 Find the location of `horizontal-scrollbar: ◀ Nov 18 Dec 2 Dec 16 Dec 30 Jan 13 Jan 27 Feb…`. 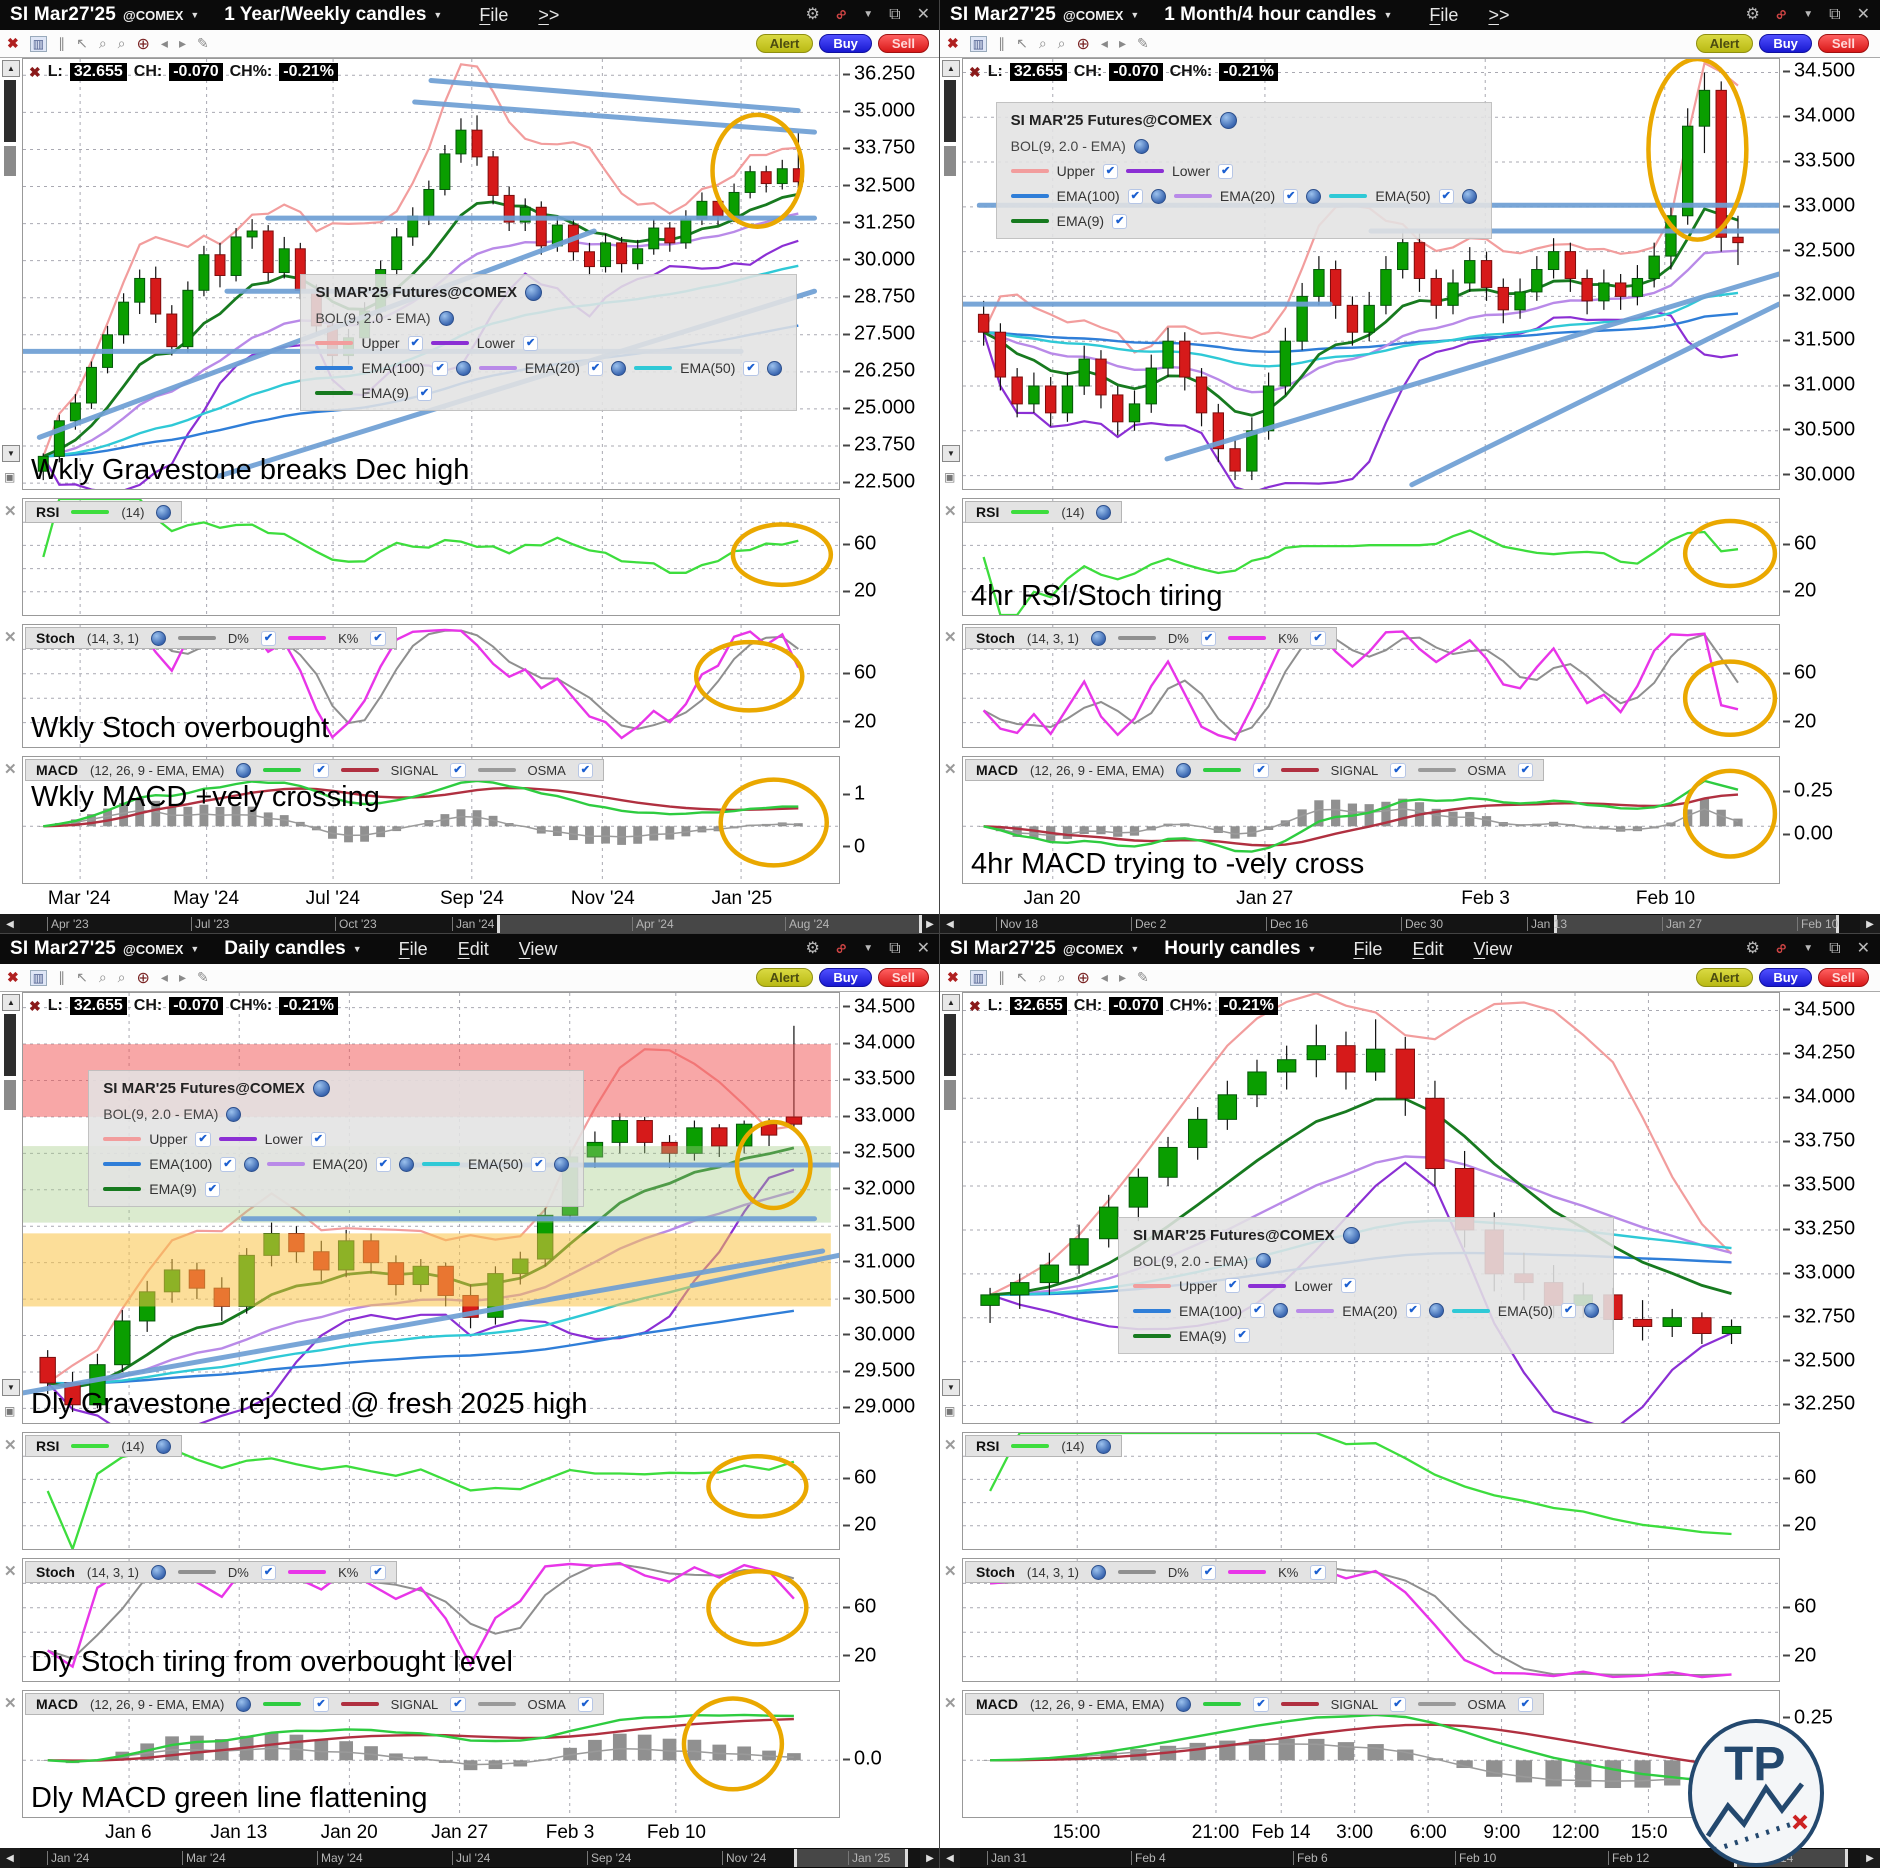

horizontal-scrollbar: ◀ Nov 18 Dec 2 Dec 16 Dec 30 Jan 13 Jan 27 Feb… is located at coordinates (1410, 924).